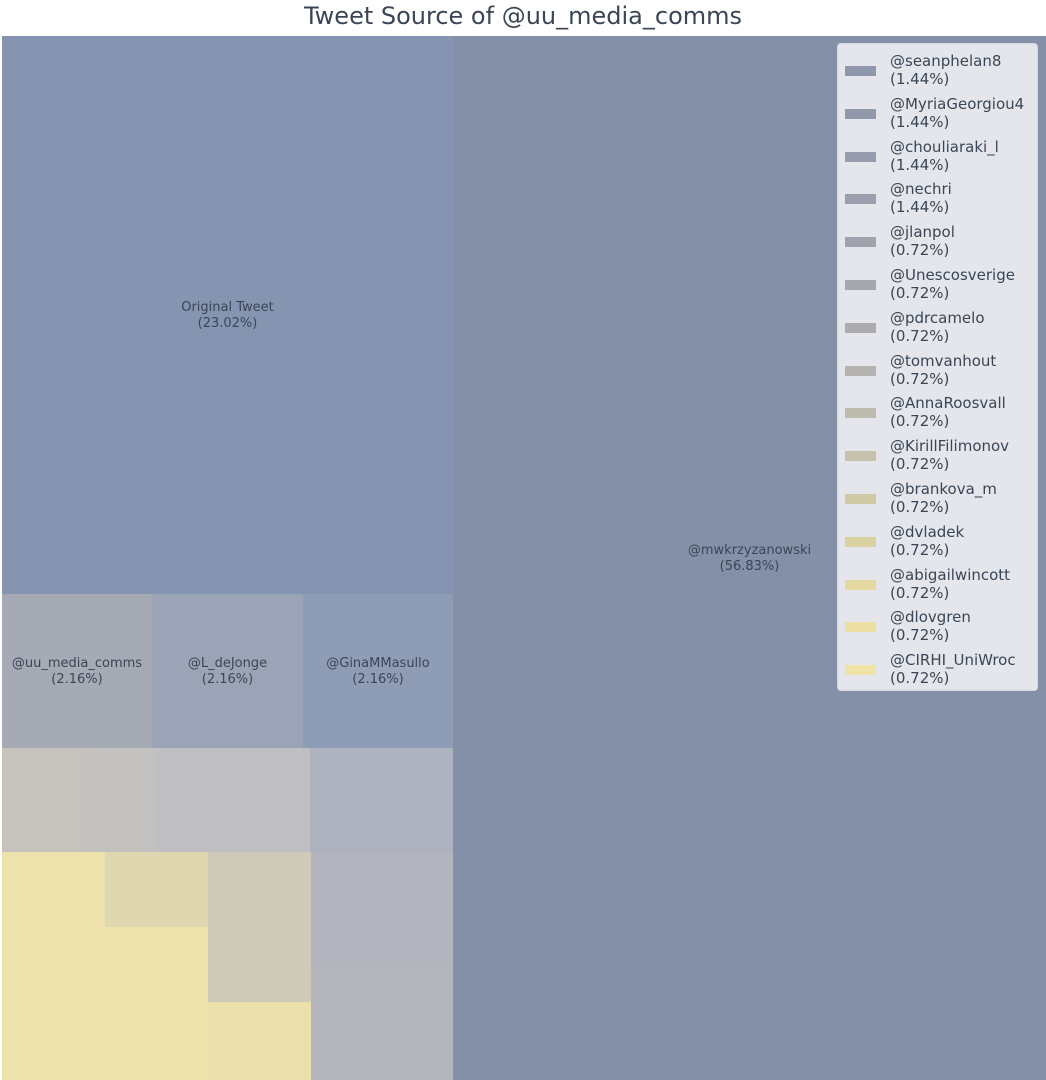 The image size is (1046, 1080). Describe the element at coordinates (950, 574) in the screenshot. I see `legend-label: @abigailwincott` at that location.